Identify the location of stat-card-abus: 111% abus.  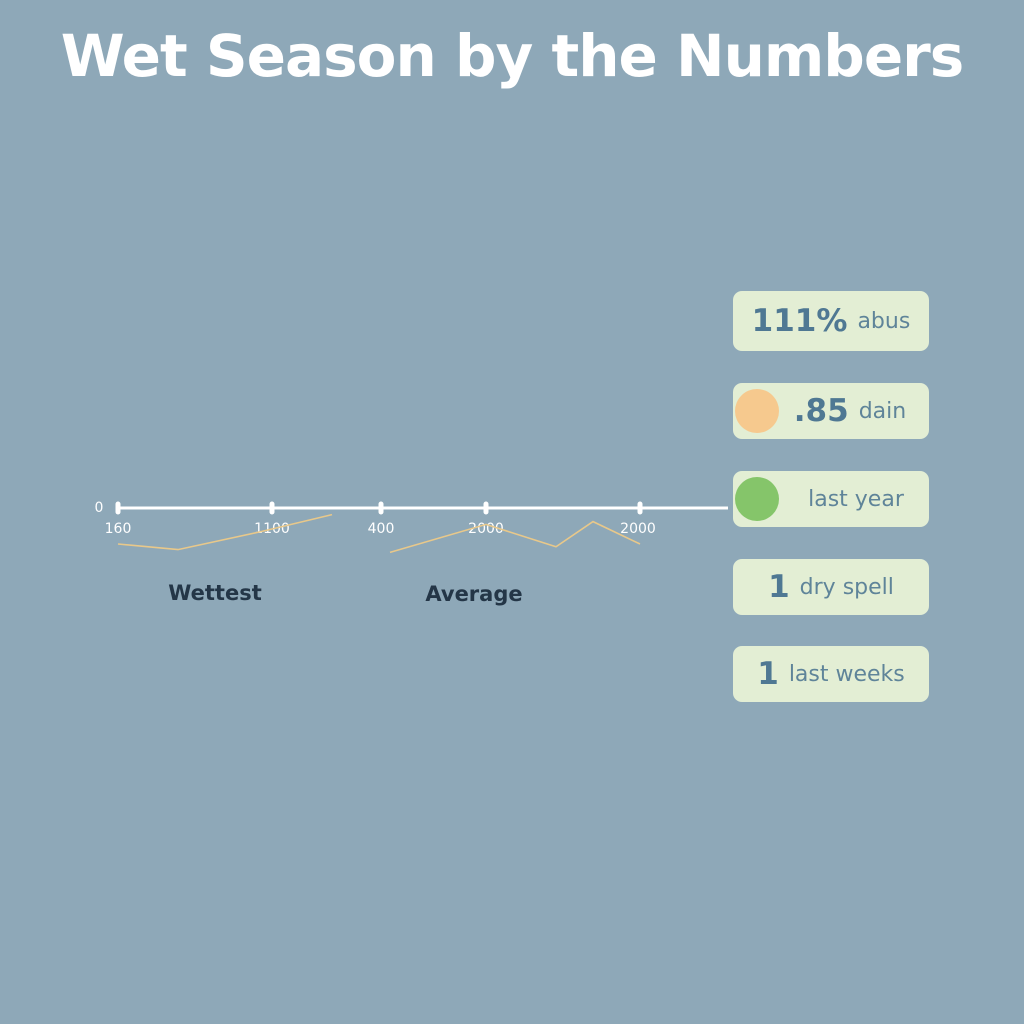
(831, 321).